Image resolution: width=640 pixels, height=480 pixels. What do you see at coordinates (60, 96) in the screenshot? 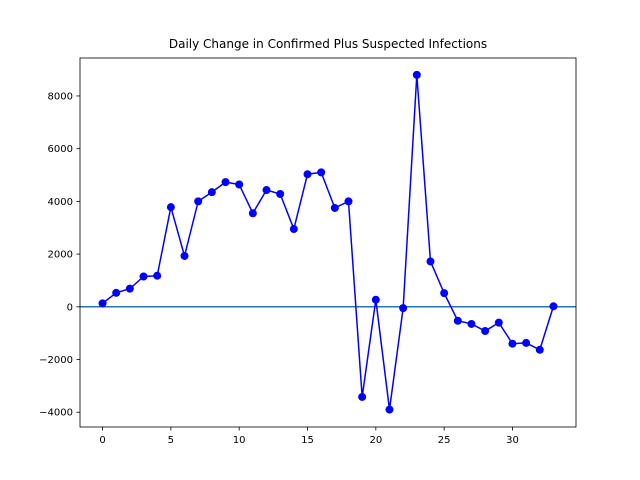
I see `y-tick-label: 8000` at bounding box center [60, 96].